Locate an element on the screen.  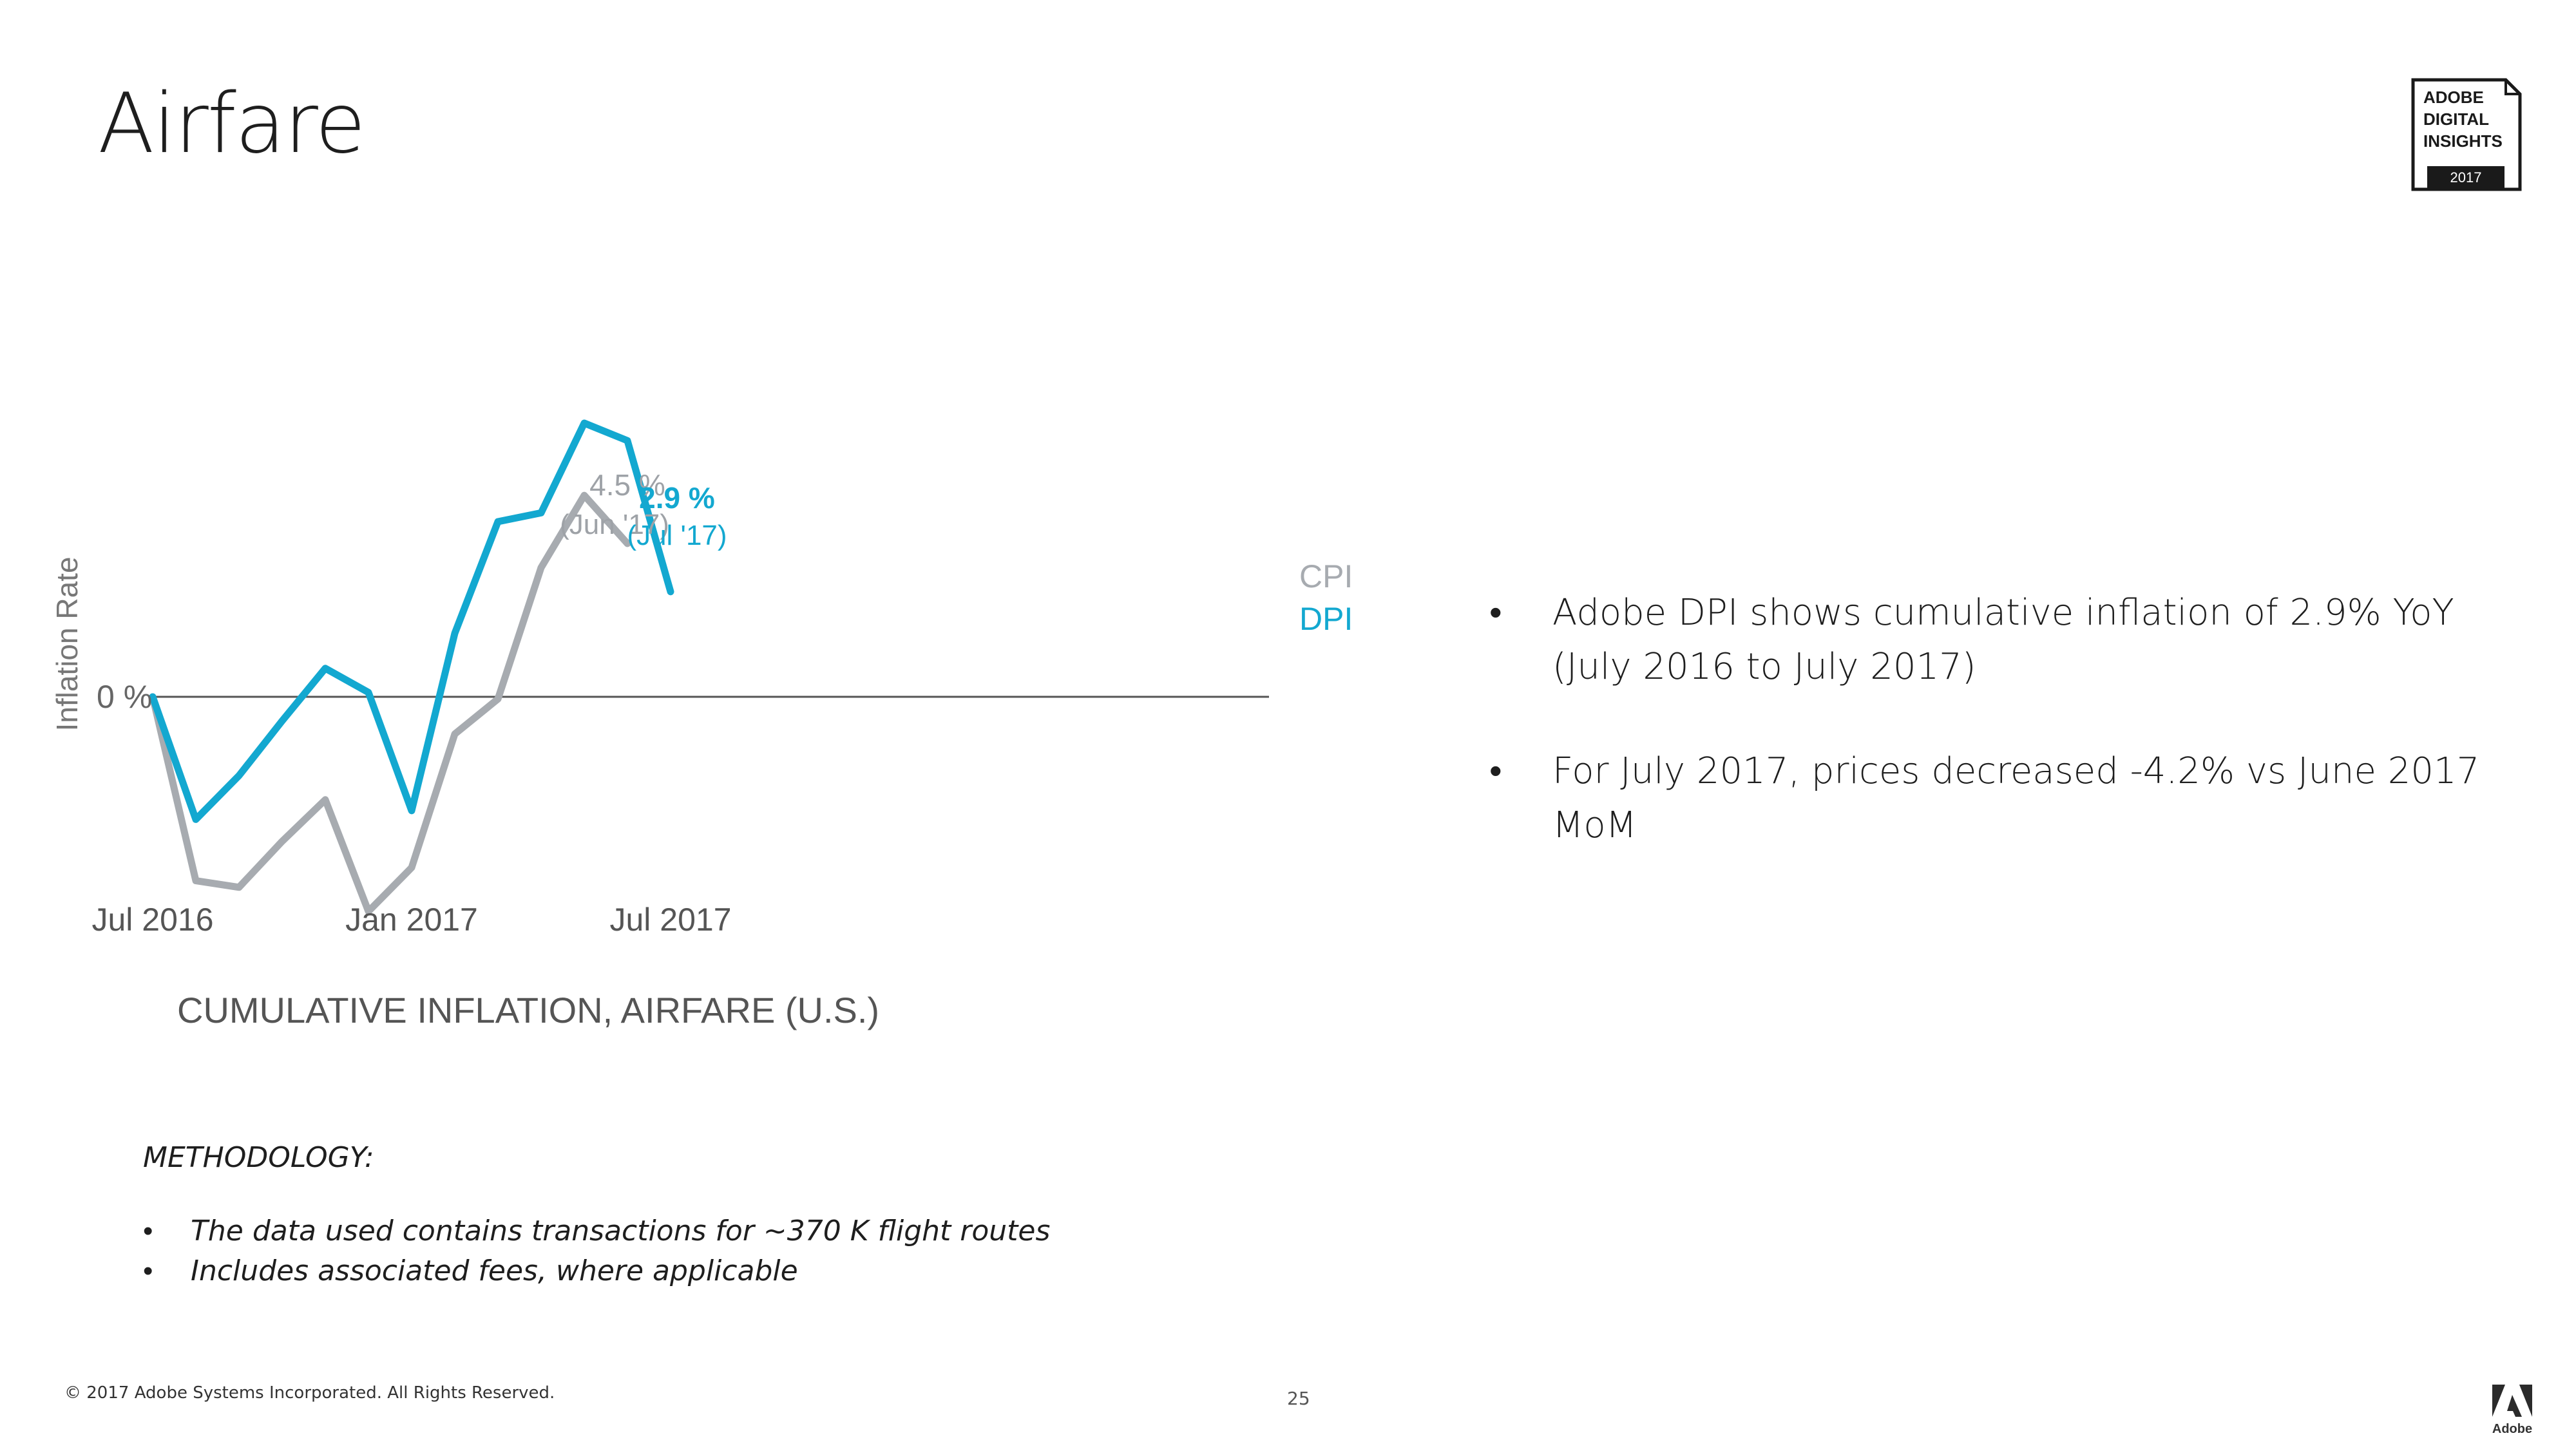
legend-entry-cpi: CPI is located at coordinates (1326, 576).